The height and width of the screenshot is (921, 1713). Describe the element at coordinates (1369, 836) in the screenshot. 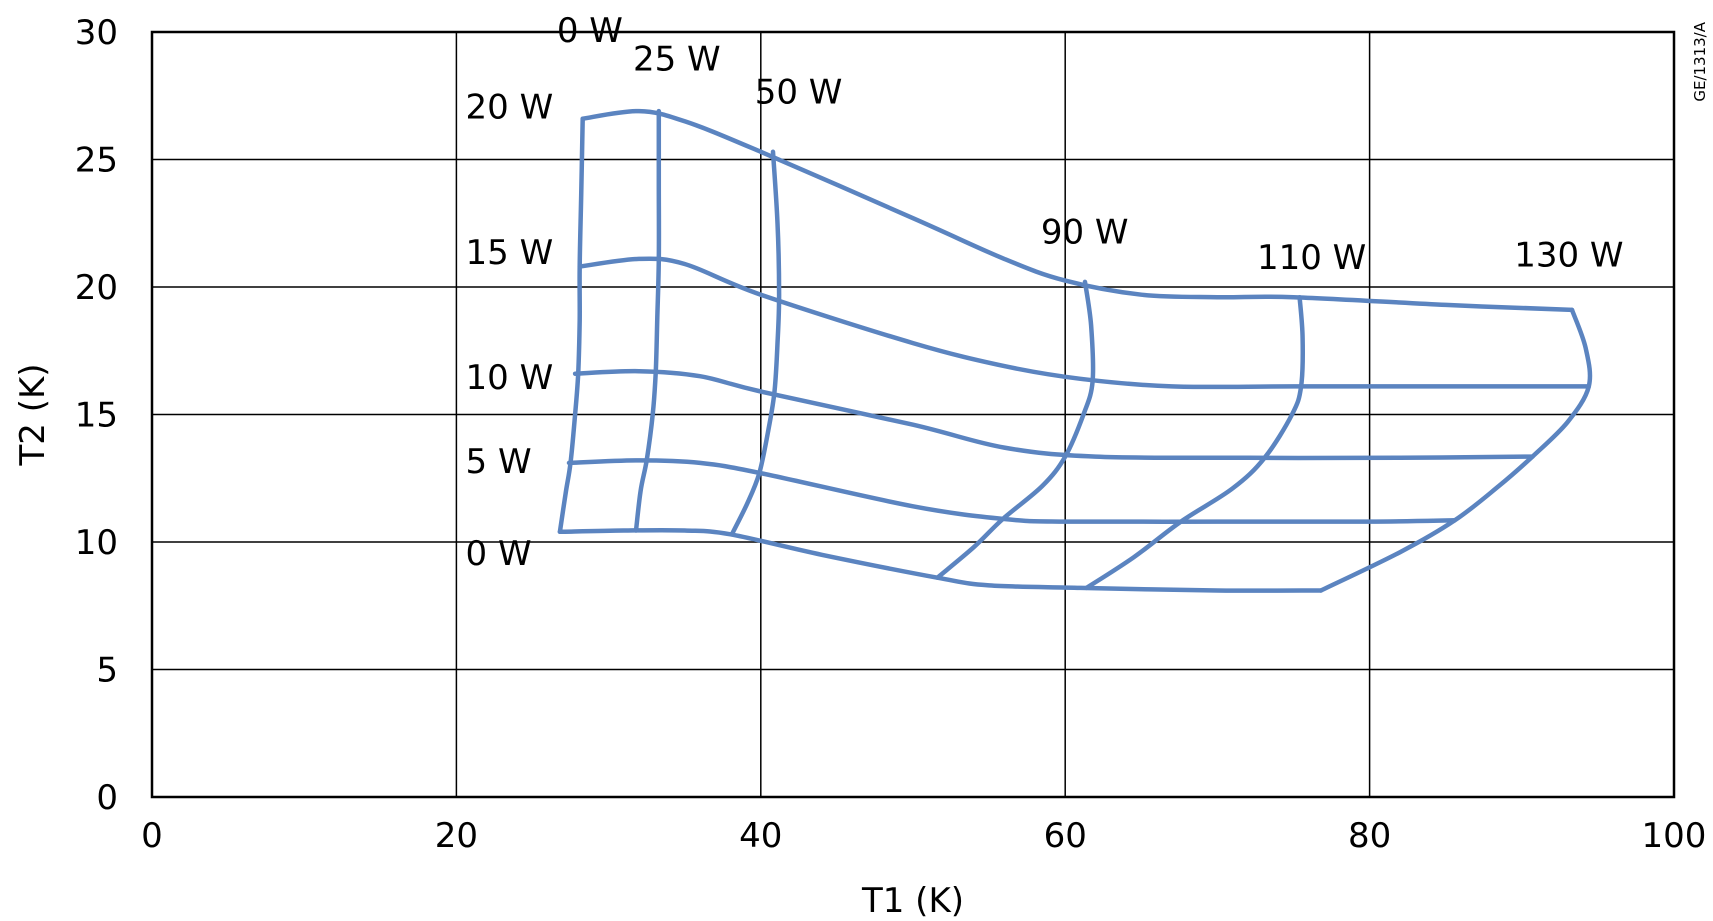

I see `x-tick-label: 80` at that location.